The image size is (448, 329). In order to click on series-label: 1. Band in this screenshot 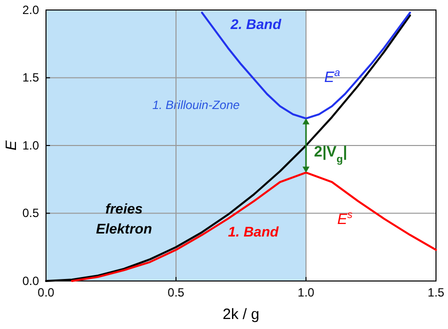, I will do `click(254, 231)`.